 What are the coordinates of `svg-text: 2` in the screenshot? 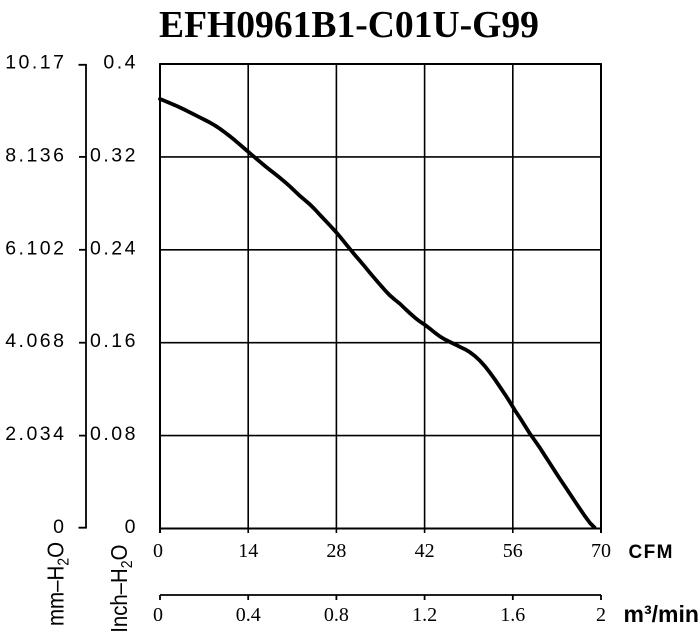 It's located at (601, 615).